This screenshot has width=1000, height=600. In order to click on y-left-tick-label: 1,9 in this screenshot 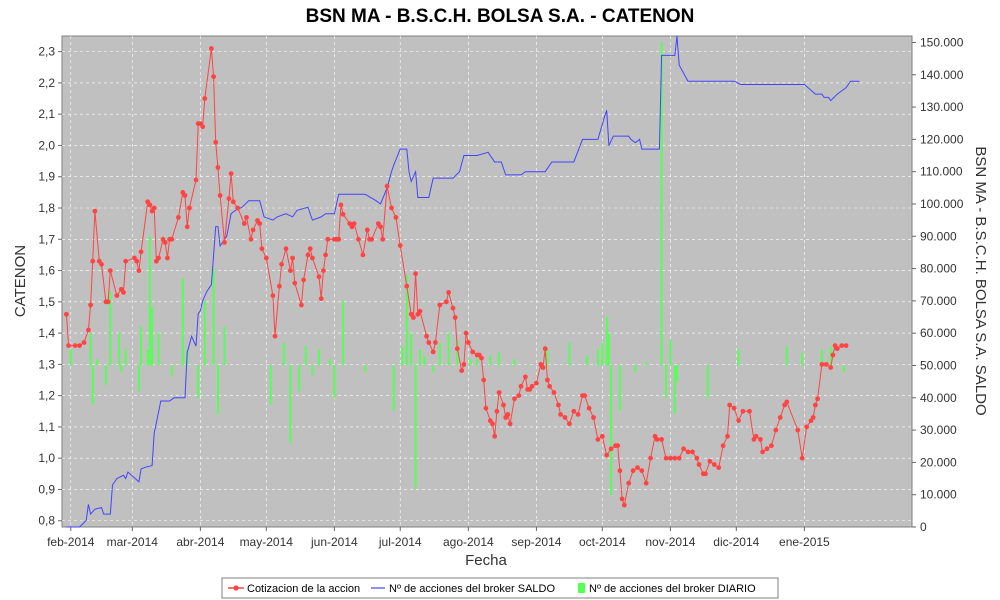, I will do `click(46, 177)`.